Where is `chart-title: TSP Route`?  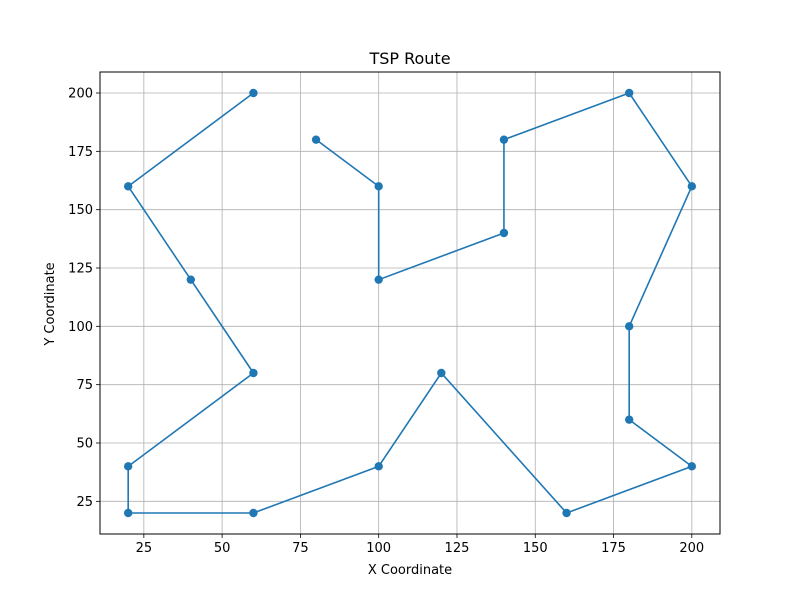 chart-title: TSP Route is located at coordinates (409, 58).